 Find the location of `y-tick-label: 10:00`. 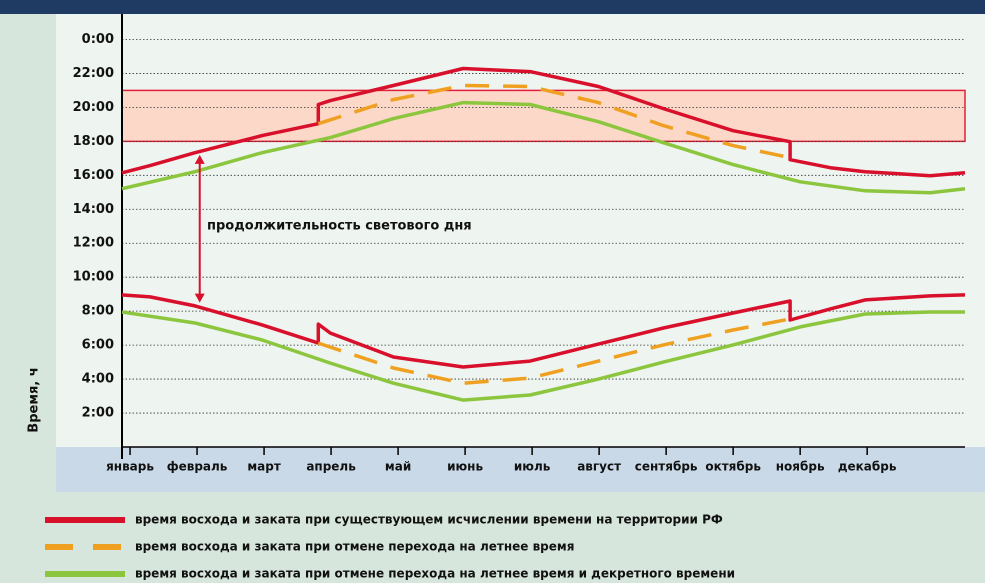

y-tick-label: 10:00 is located at coordinates (93, 277).